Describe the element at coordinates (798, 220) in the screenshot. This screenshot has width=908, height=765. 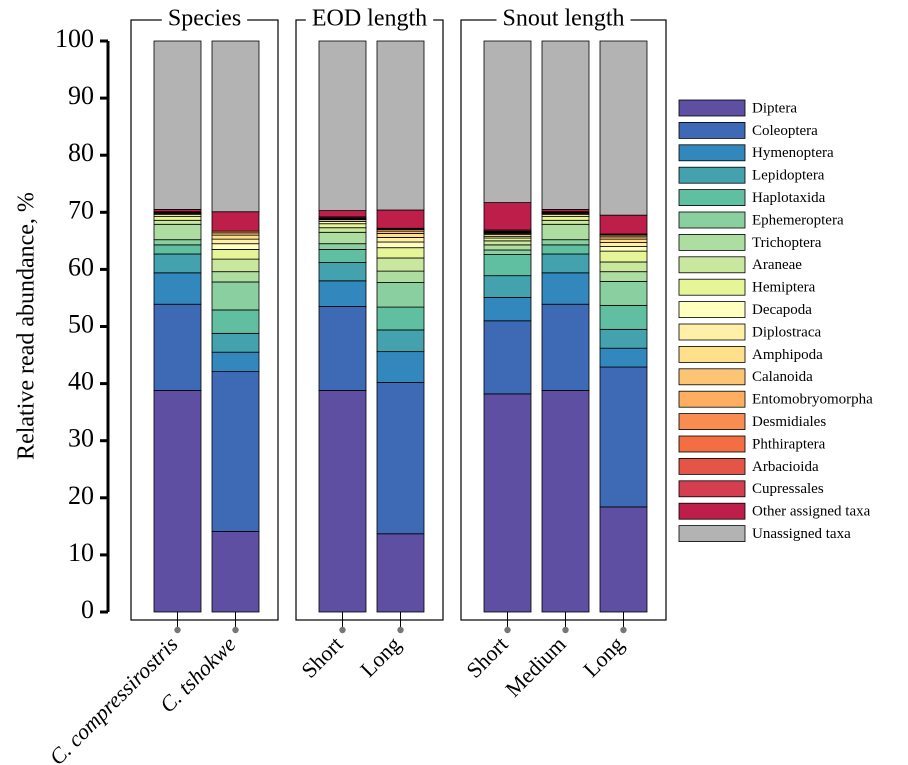
I see `legend-label: Ephemeroptera` at that location.